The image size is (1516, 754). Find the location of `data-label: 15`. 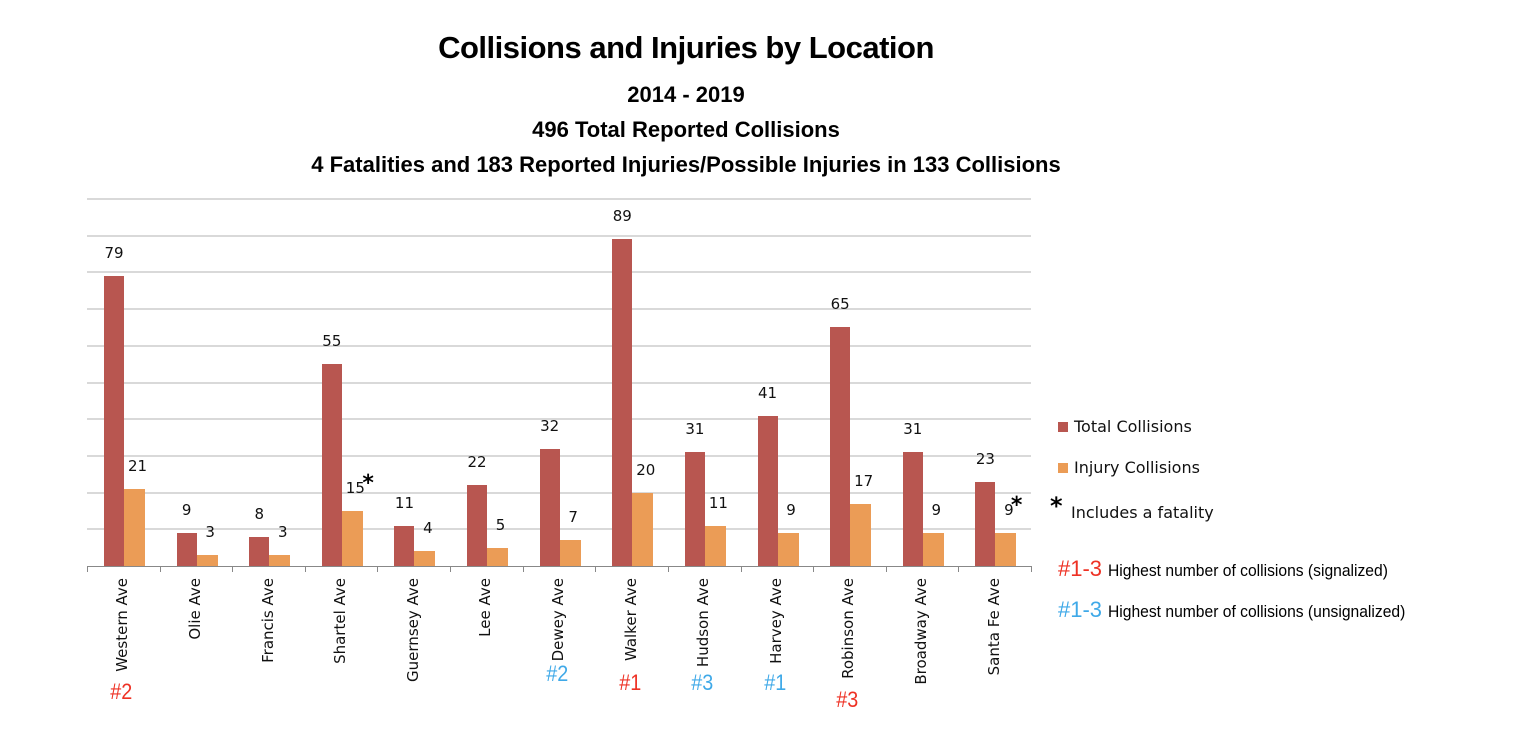

data-label: 15 is located at coordinates (355, 487).